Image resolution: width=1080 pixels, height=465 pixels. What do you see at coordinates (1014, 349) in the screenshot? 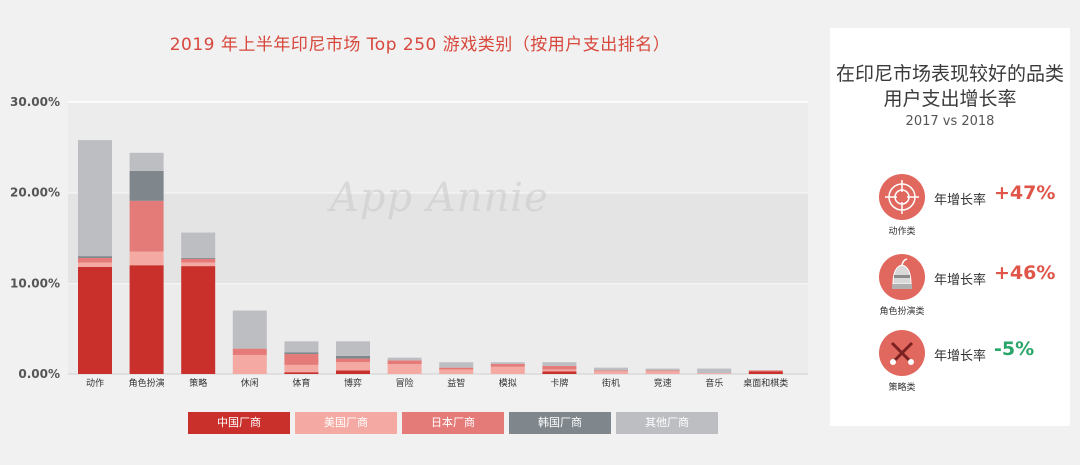
I see `growth-value: -5%` at bounding box center [1014, 349].